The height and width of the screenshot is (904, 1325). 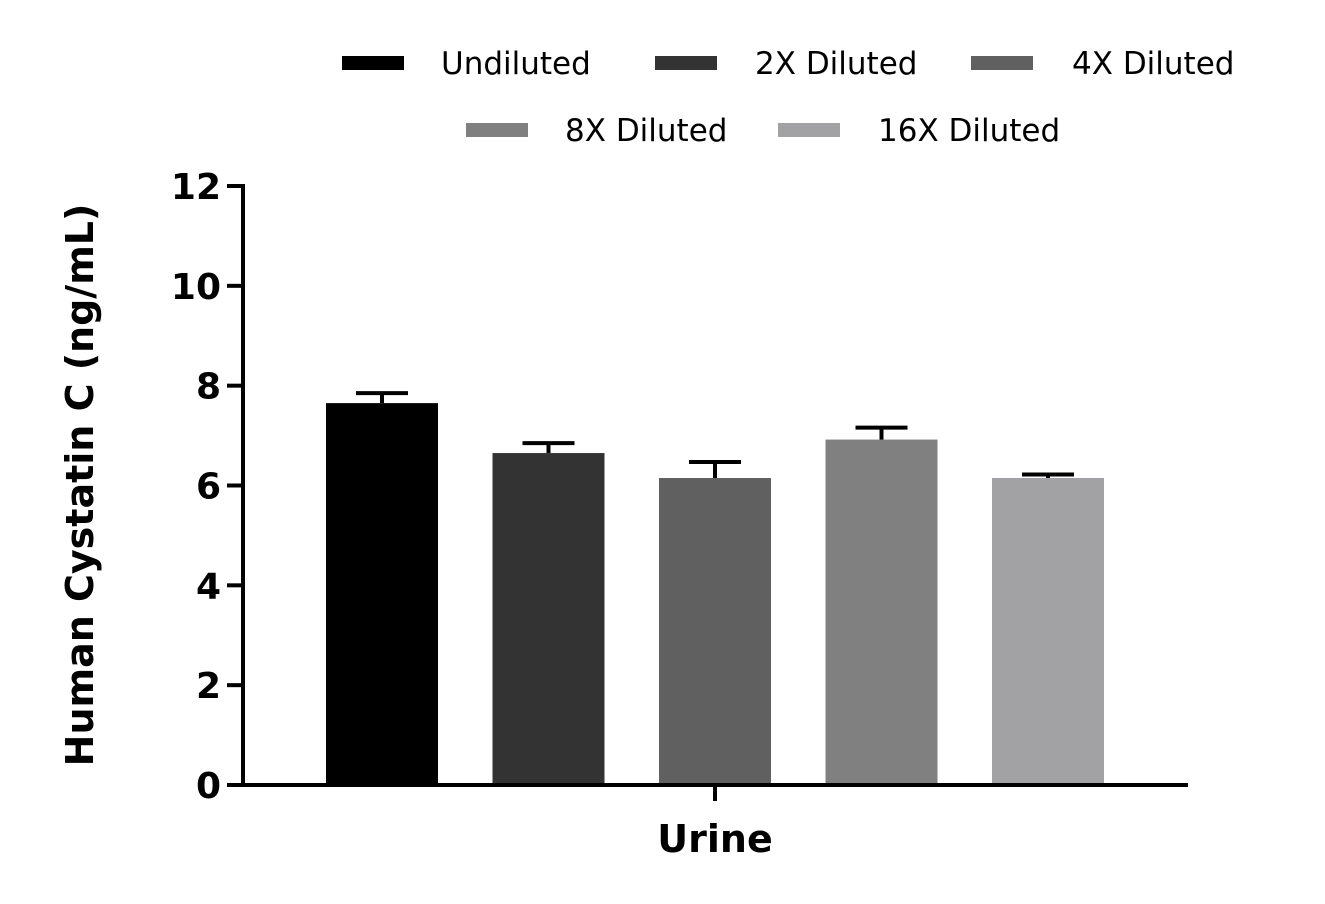 What do you see at coordinates (196, 187) in the screenshot?
I see `y-tick-label: 12` at bounding box center [196, 187].